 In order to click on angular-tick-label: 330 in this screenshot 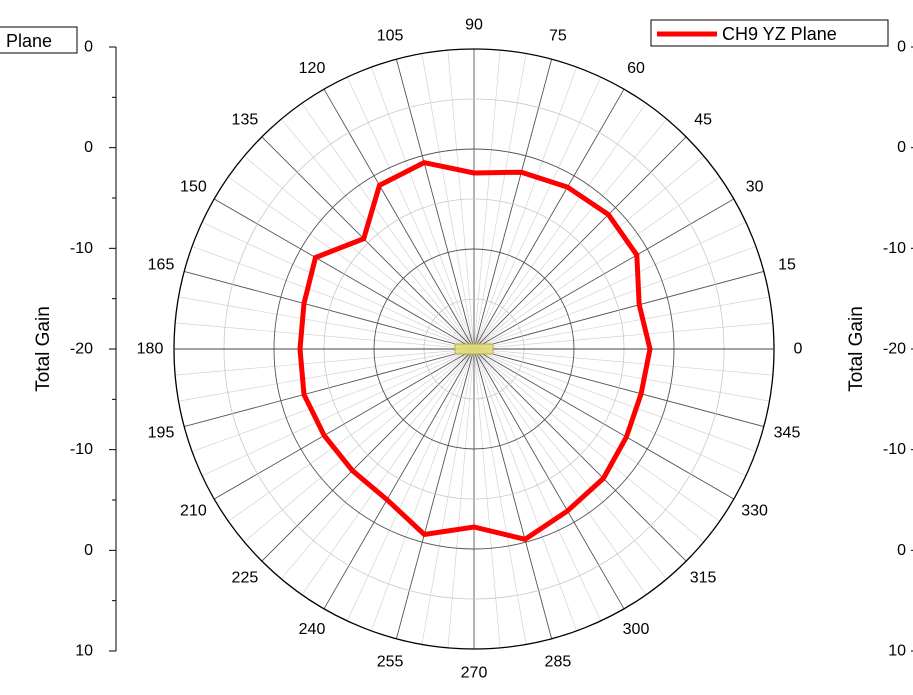, I will do `click(754, 511)`.